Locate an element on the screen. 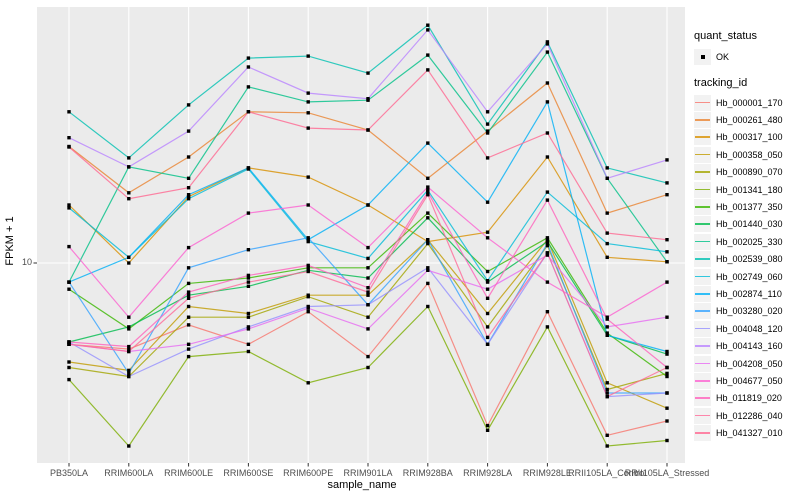  legend-item: Hb_004208_050 is located at coordinates (746, 363).